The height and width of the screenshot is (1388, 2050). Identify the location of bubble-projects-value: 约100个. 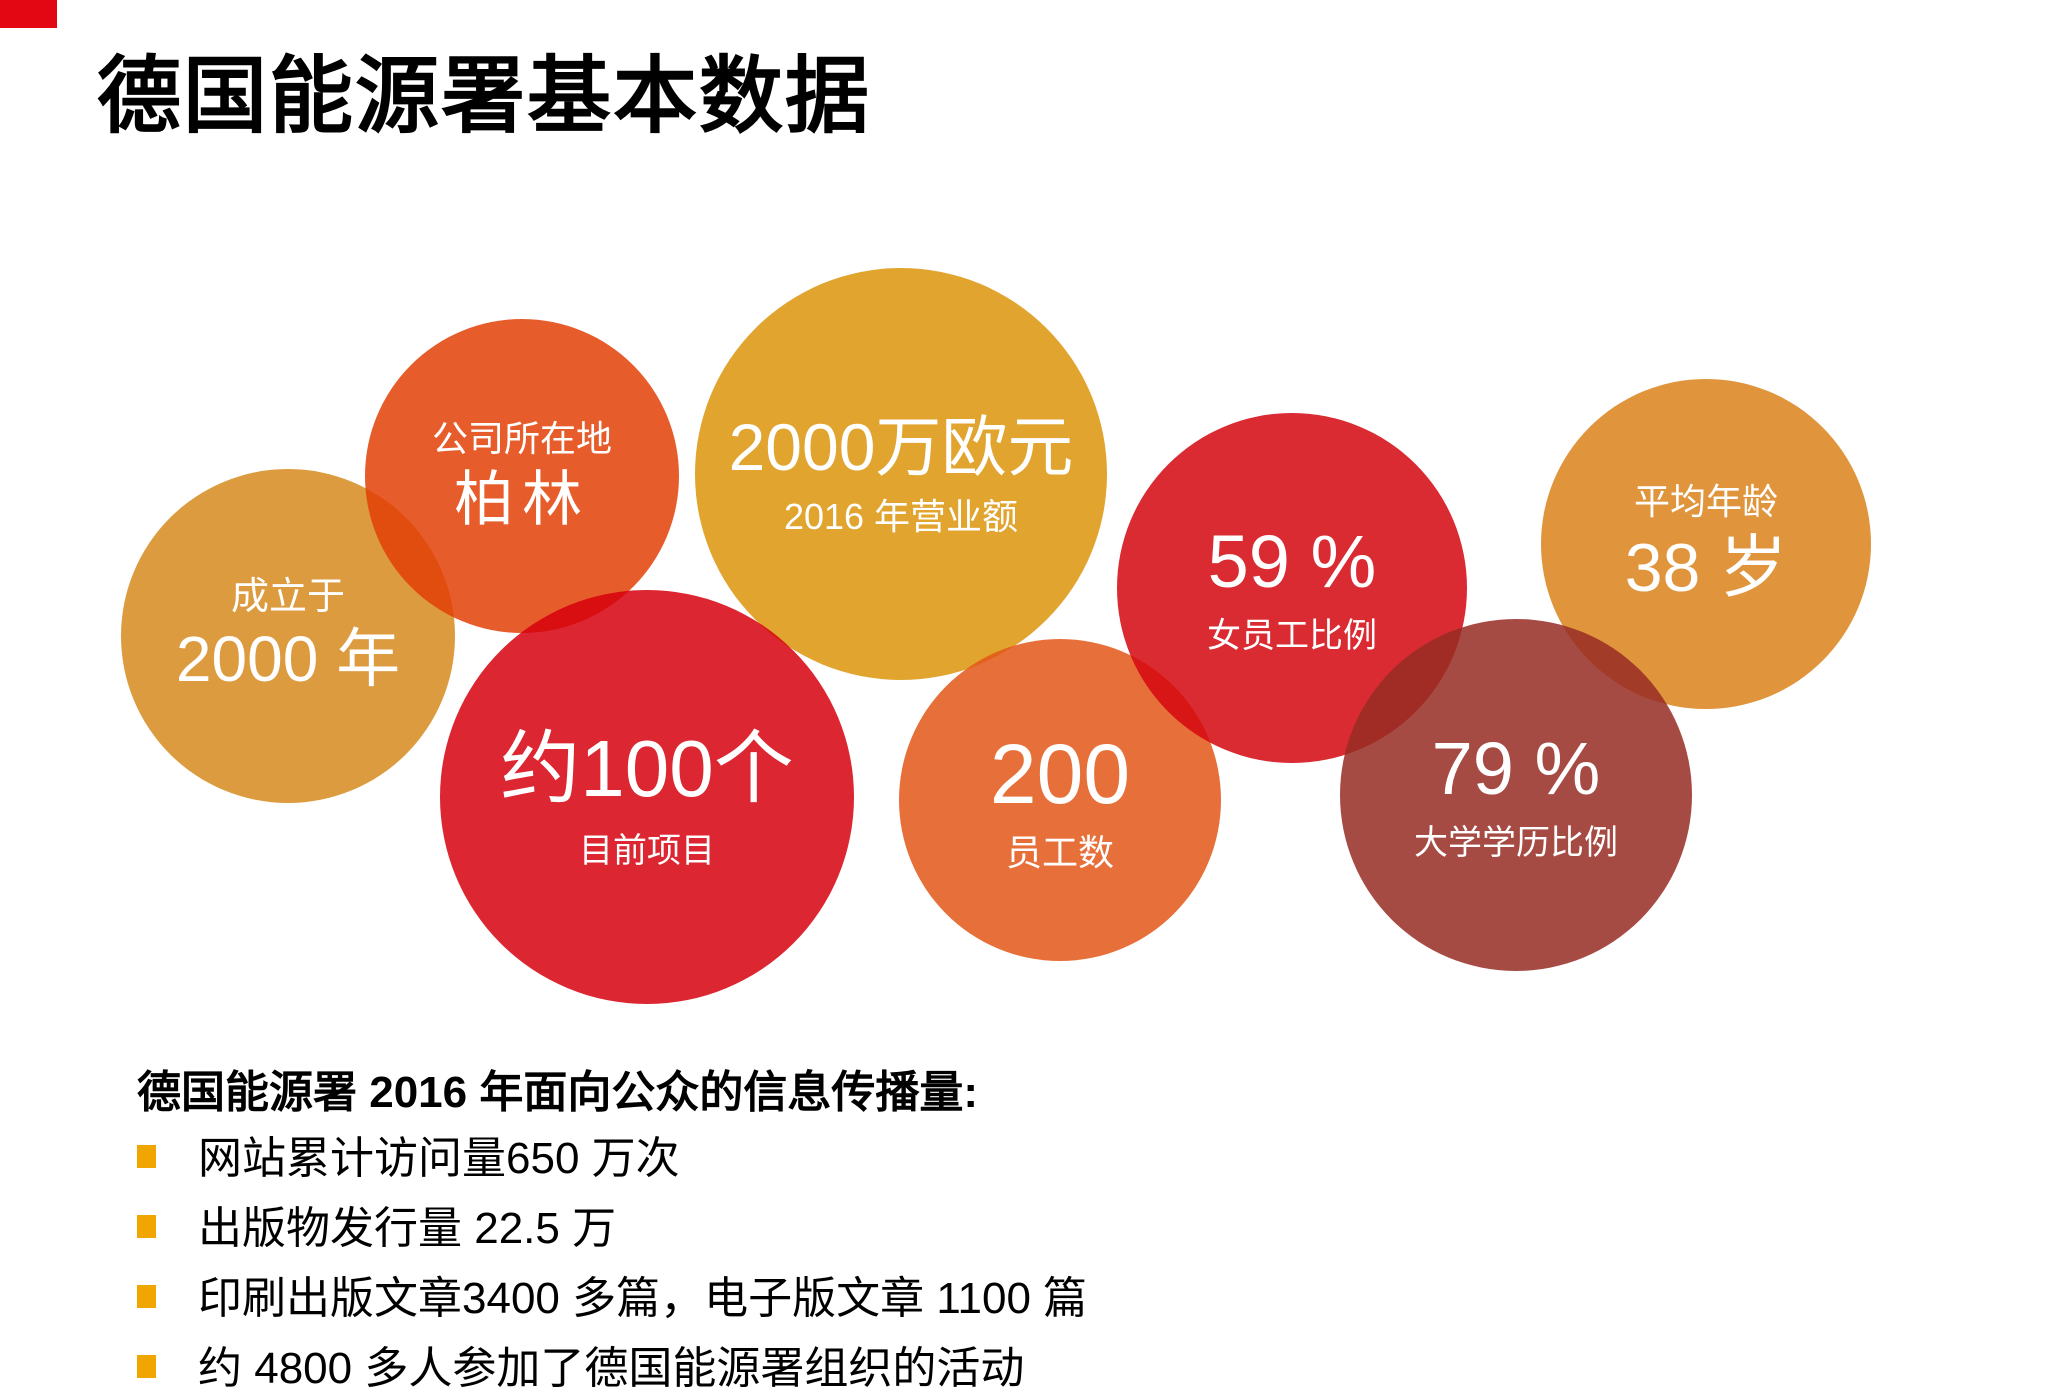
(647, 769).